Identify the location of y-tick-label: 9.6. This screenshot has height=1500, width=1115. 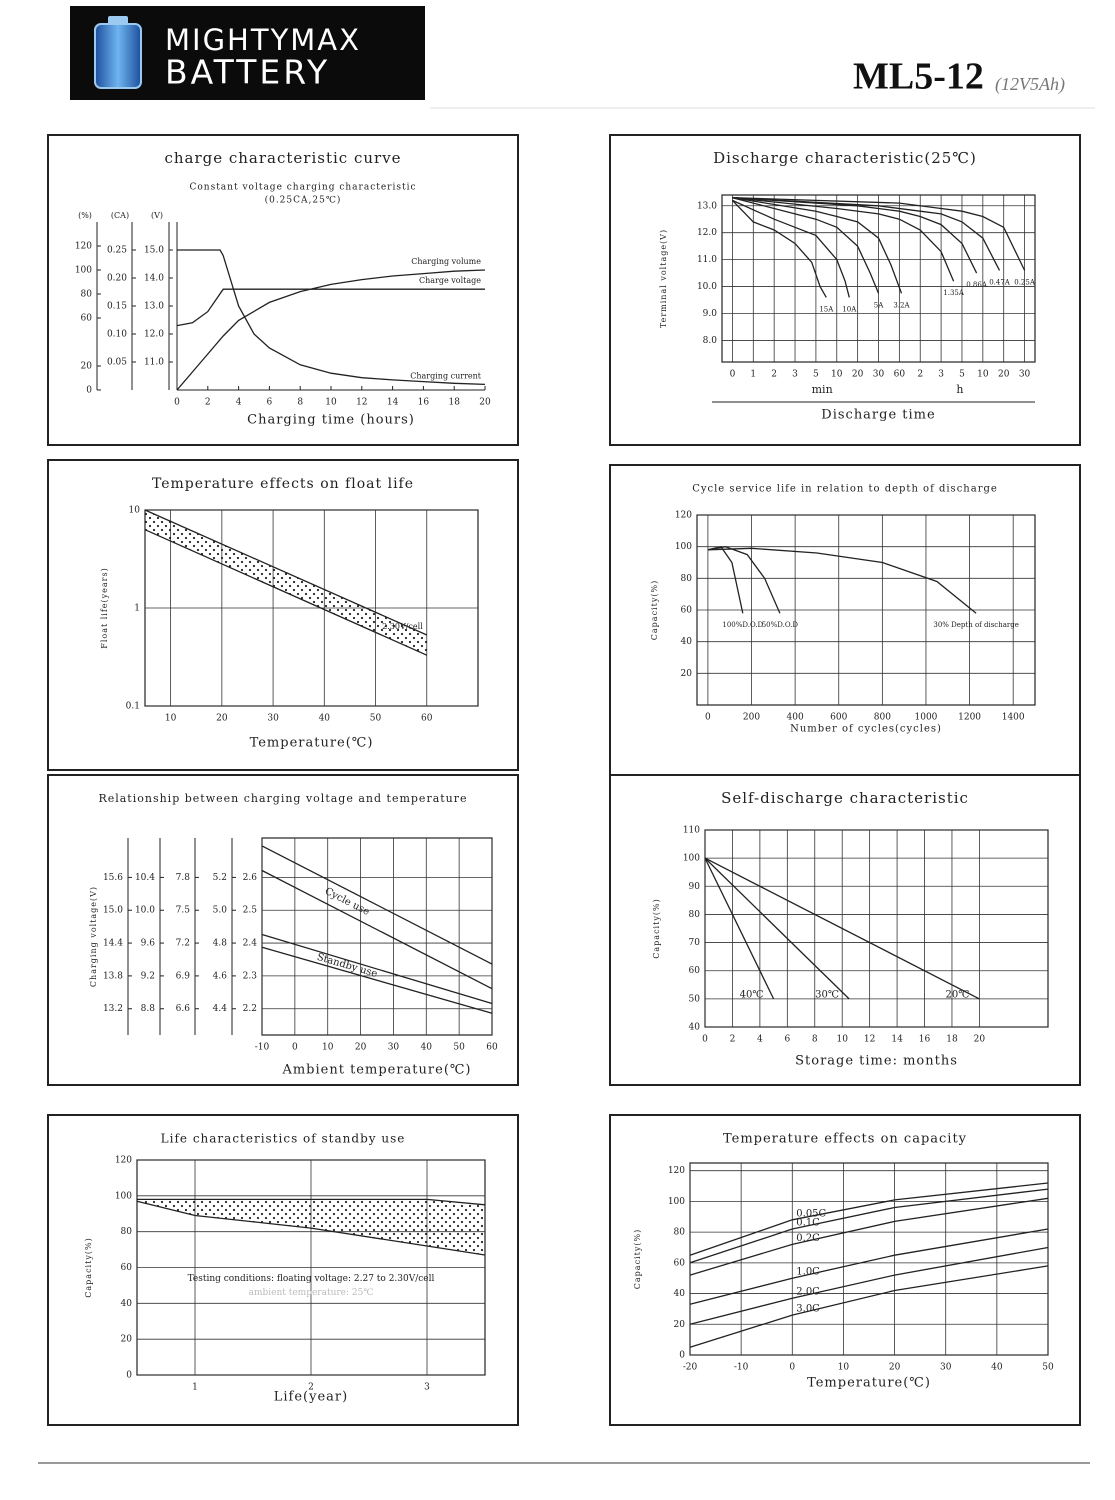
(148, 944).